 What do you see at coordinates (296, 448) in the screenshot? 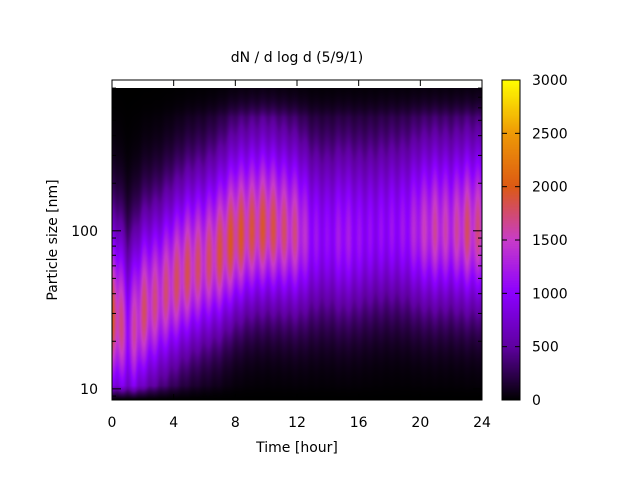
I see `x-axis-label: Time [hour]` at bounding box center [296, 448].